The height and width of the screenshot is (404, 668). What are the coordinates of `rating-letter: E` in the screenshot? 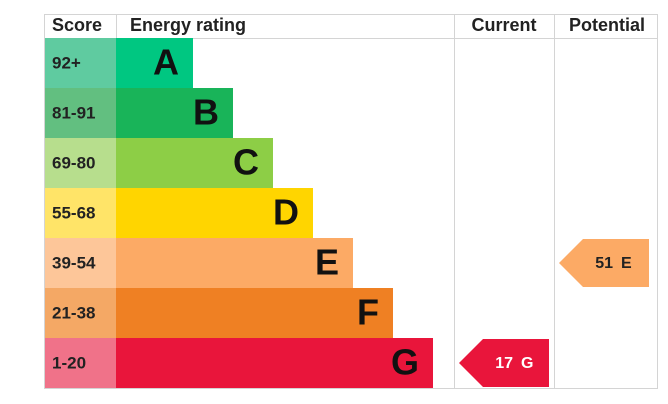 It's located at (327, 262).